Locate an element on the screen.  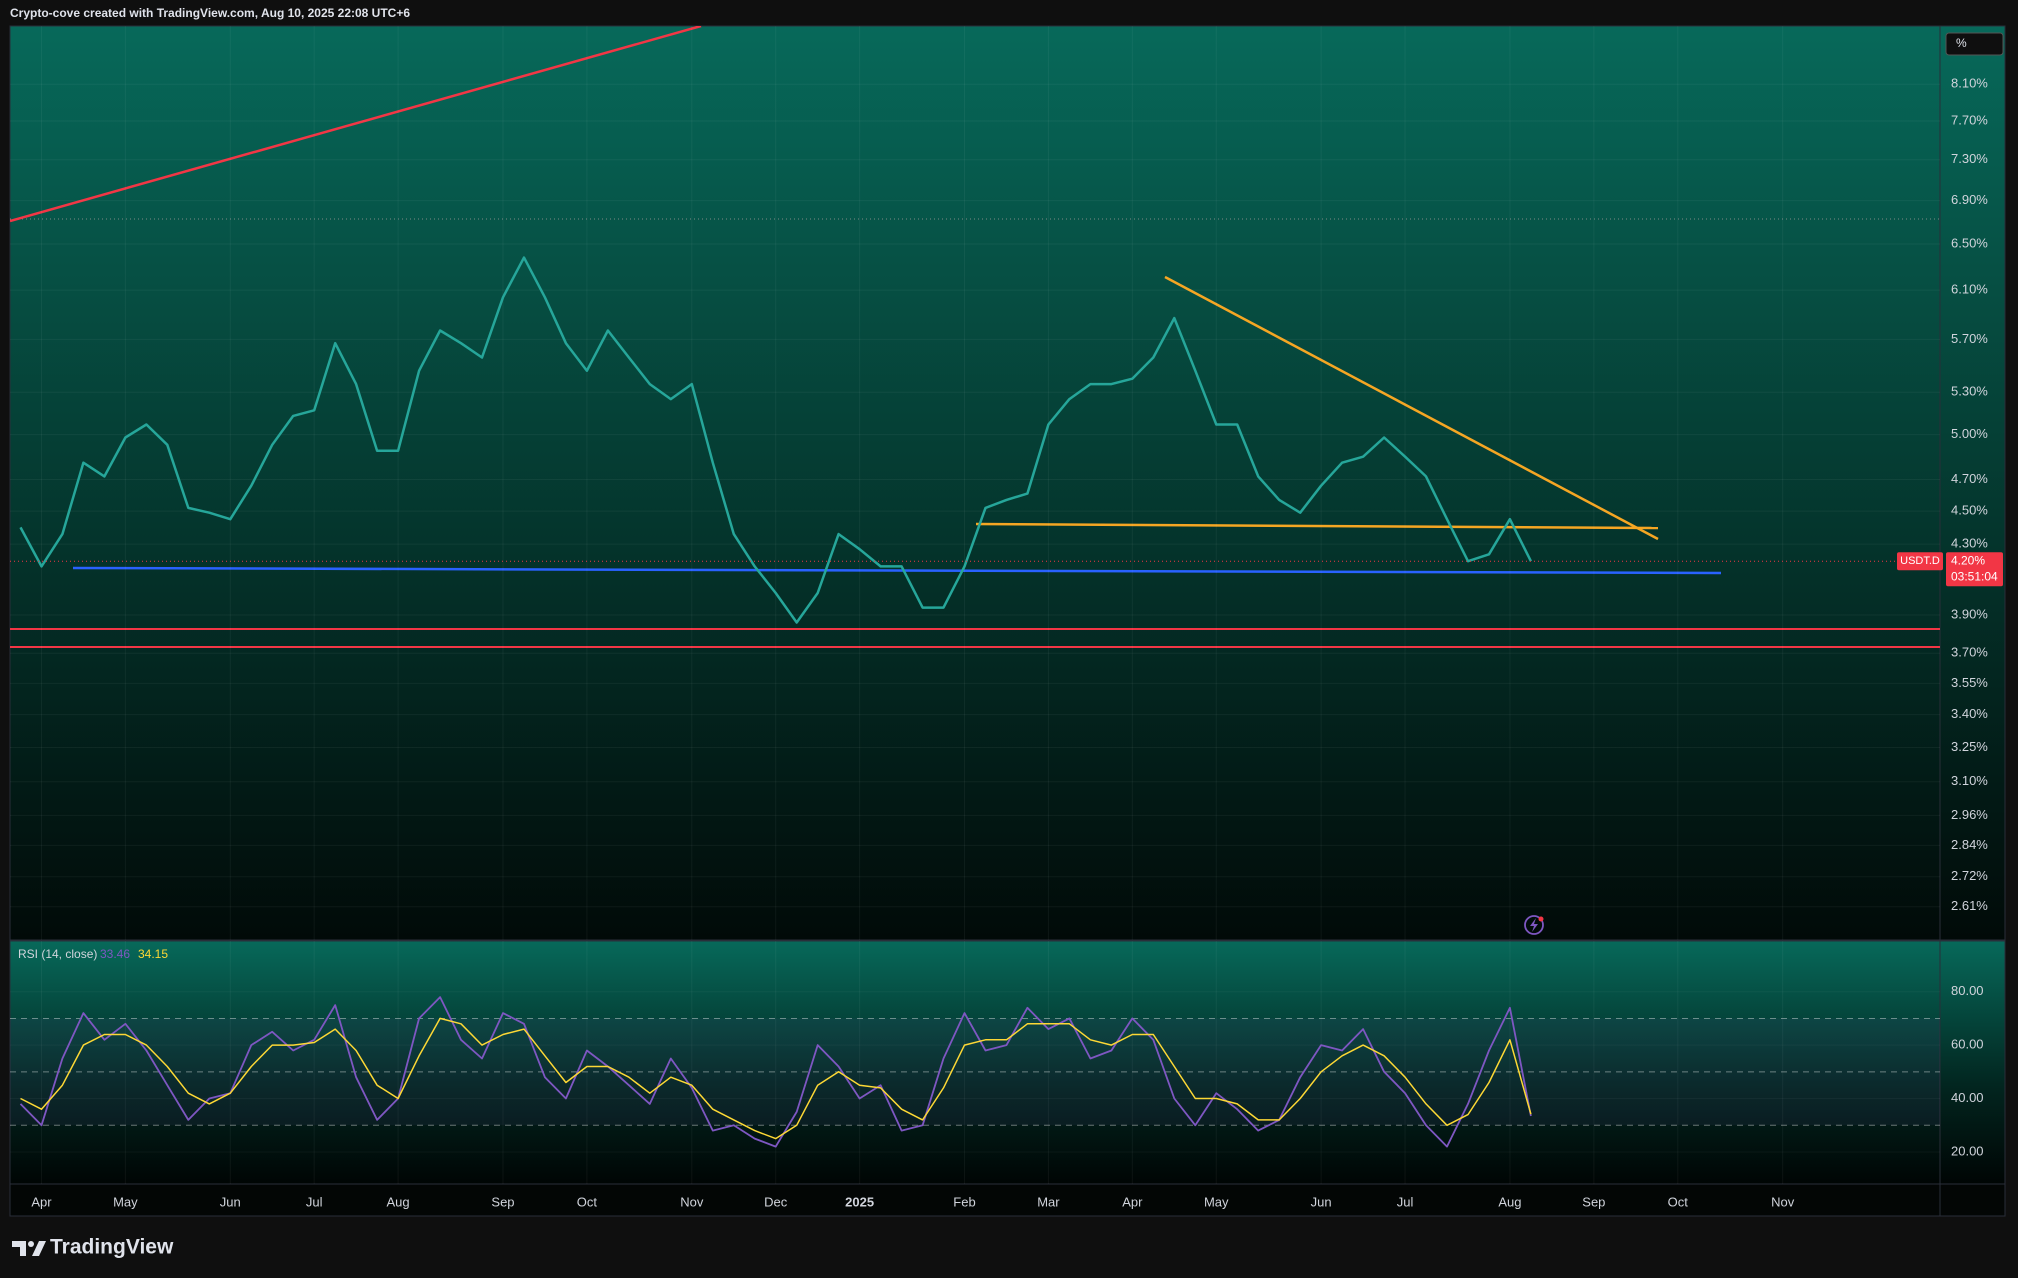
icon-dot is located at coordinates (1541, 919).